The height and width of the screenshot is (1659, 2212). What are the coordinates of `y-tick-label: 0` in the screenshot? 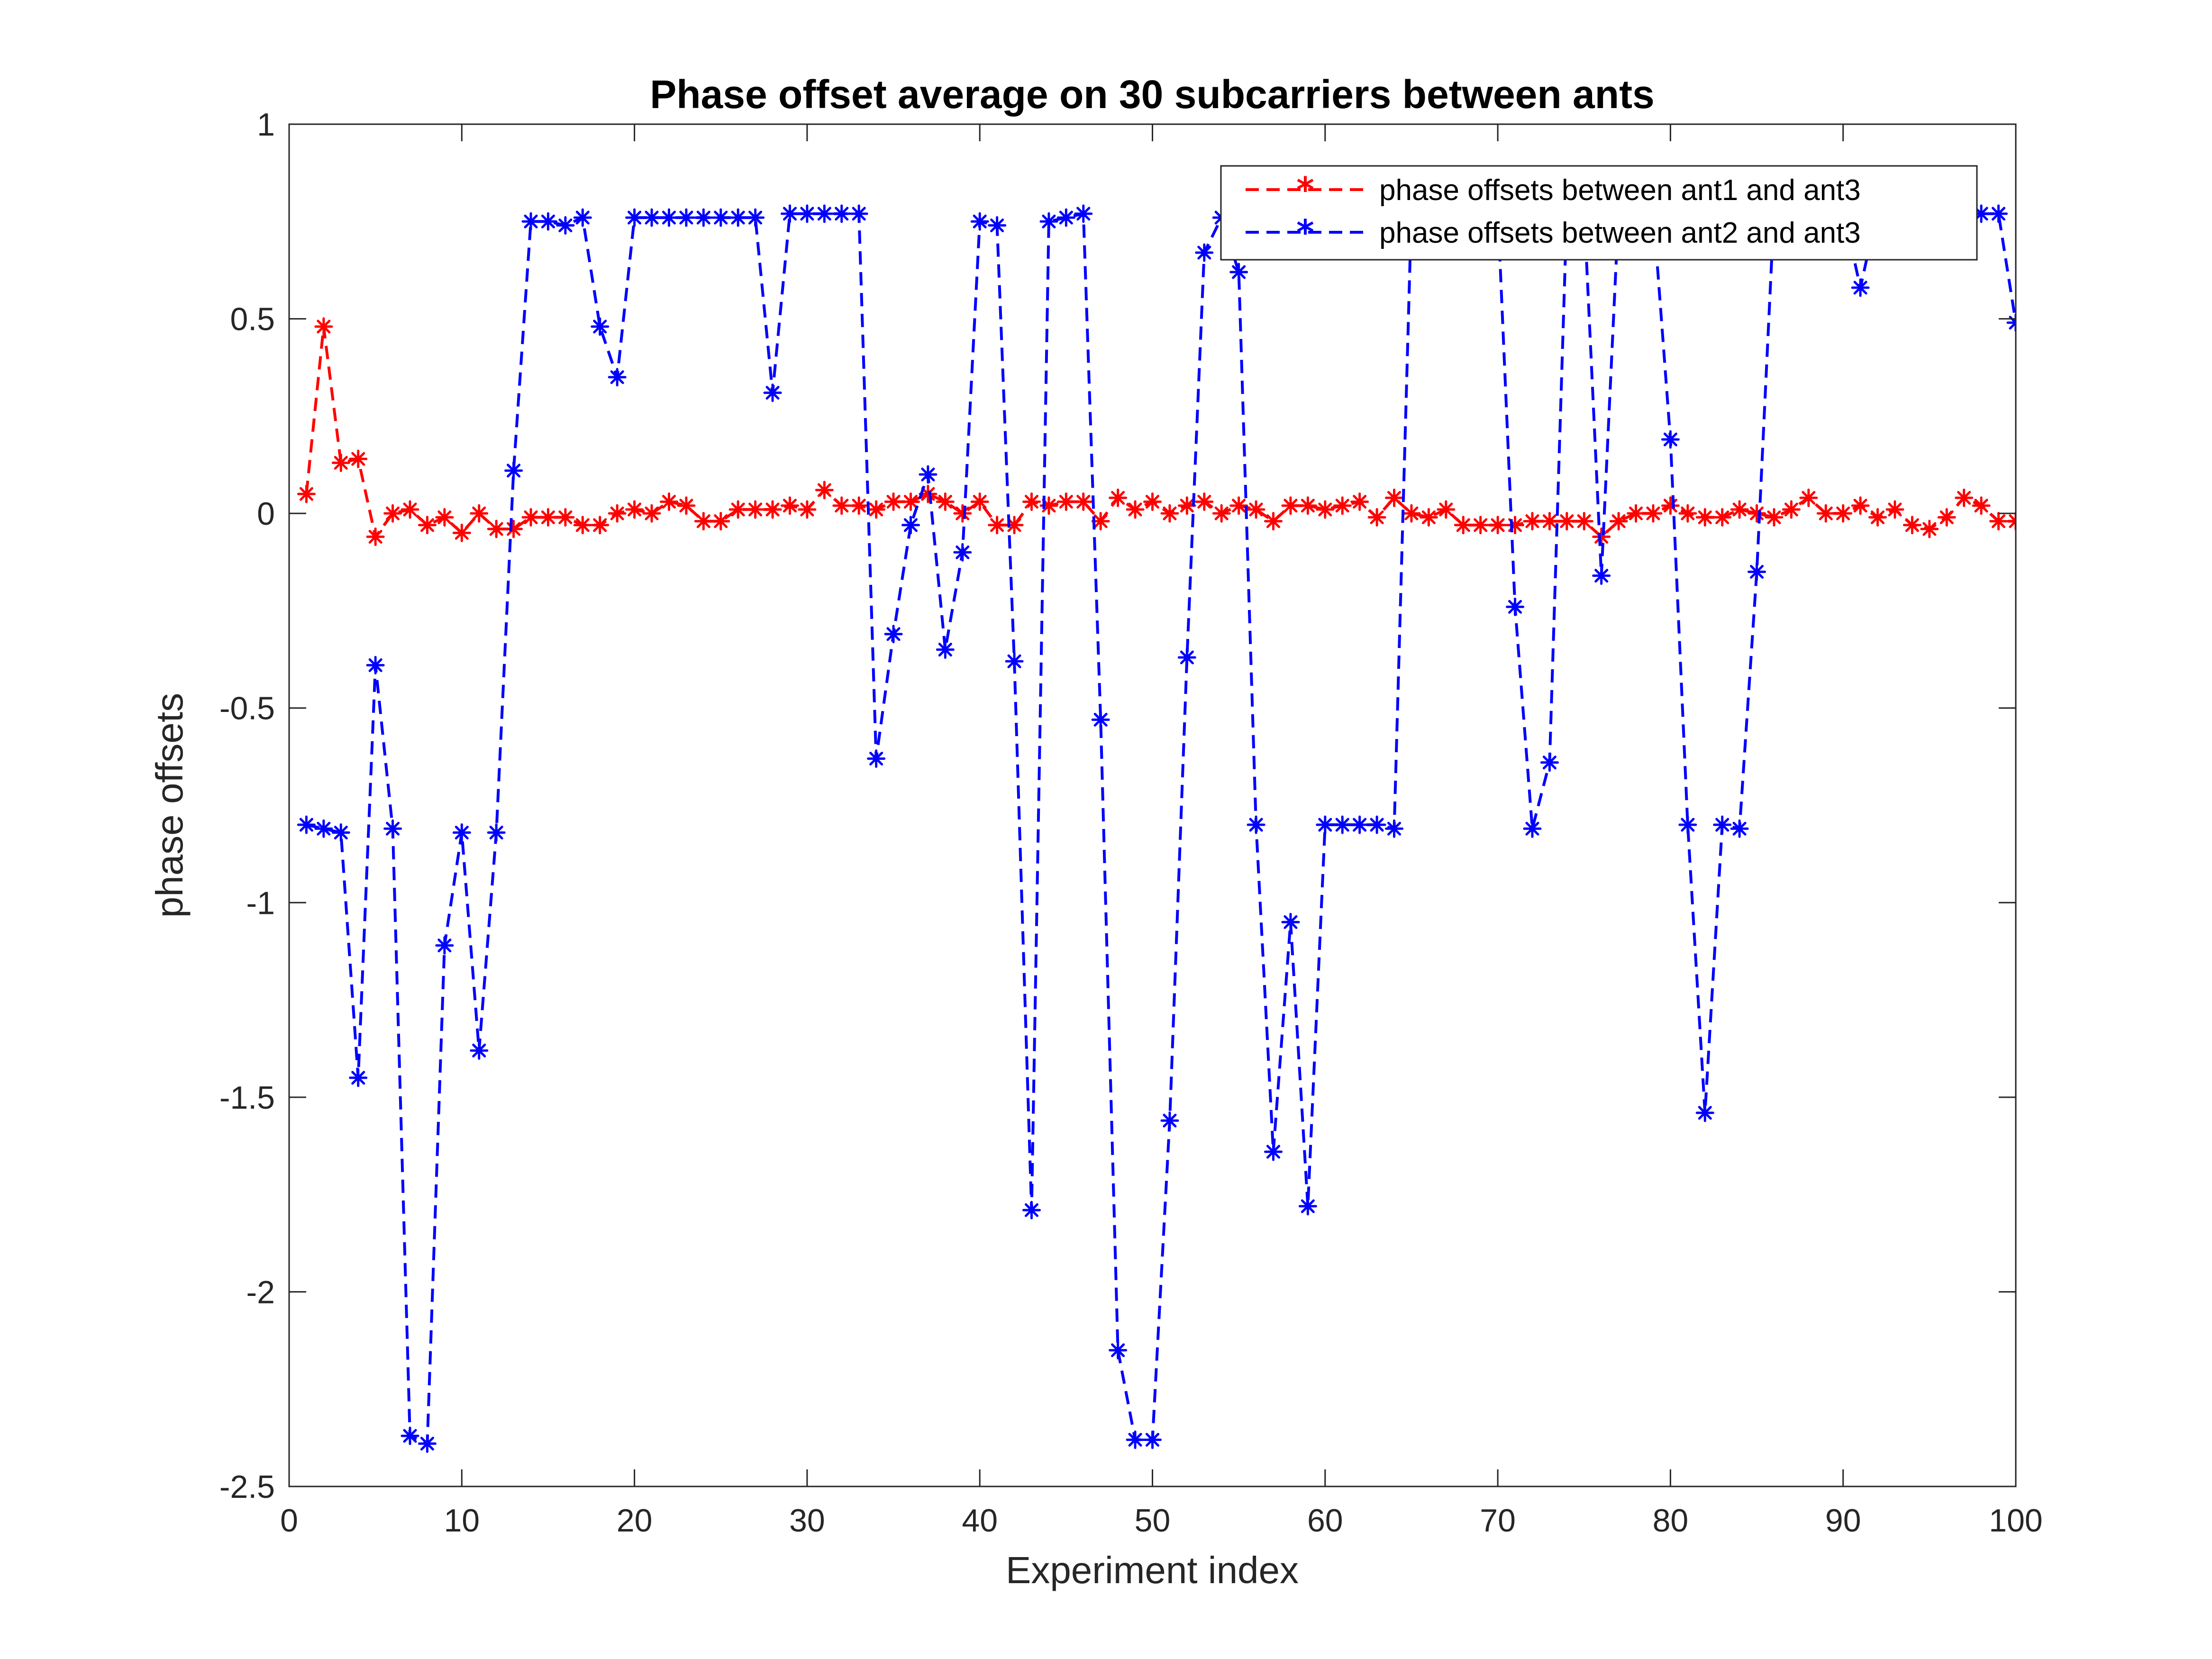 It's located at (266, 514).